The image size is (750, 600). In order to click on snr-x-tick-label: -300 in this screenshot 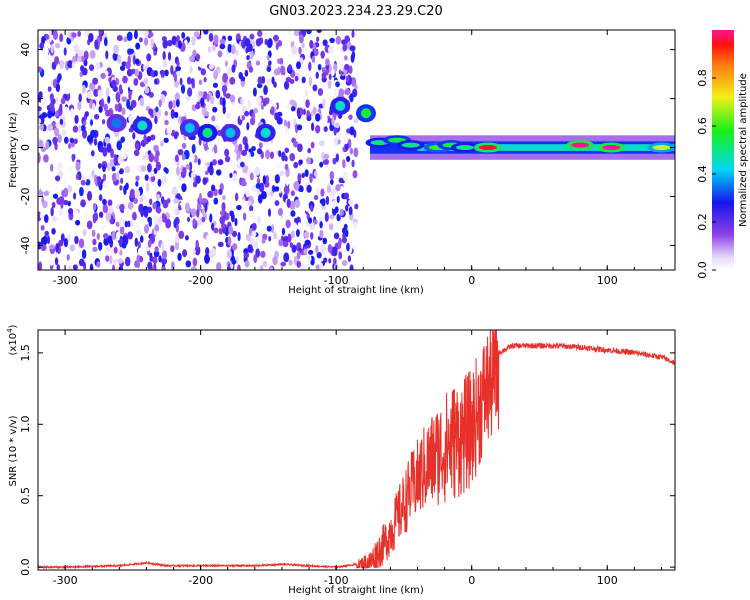, I will do `click(65, 580)`.